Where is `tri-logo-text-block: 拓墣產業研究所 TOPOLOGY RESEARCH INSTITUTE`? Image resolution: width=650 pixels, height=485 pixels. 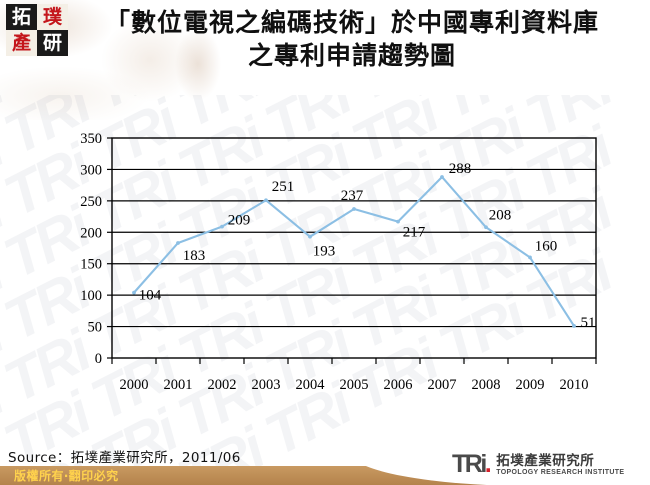
tri-logo-text-block: 拓墣產業研究所 TOPOLOGY RESEARCH INSTITUTE is located at coordinates (560, 465).